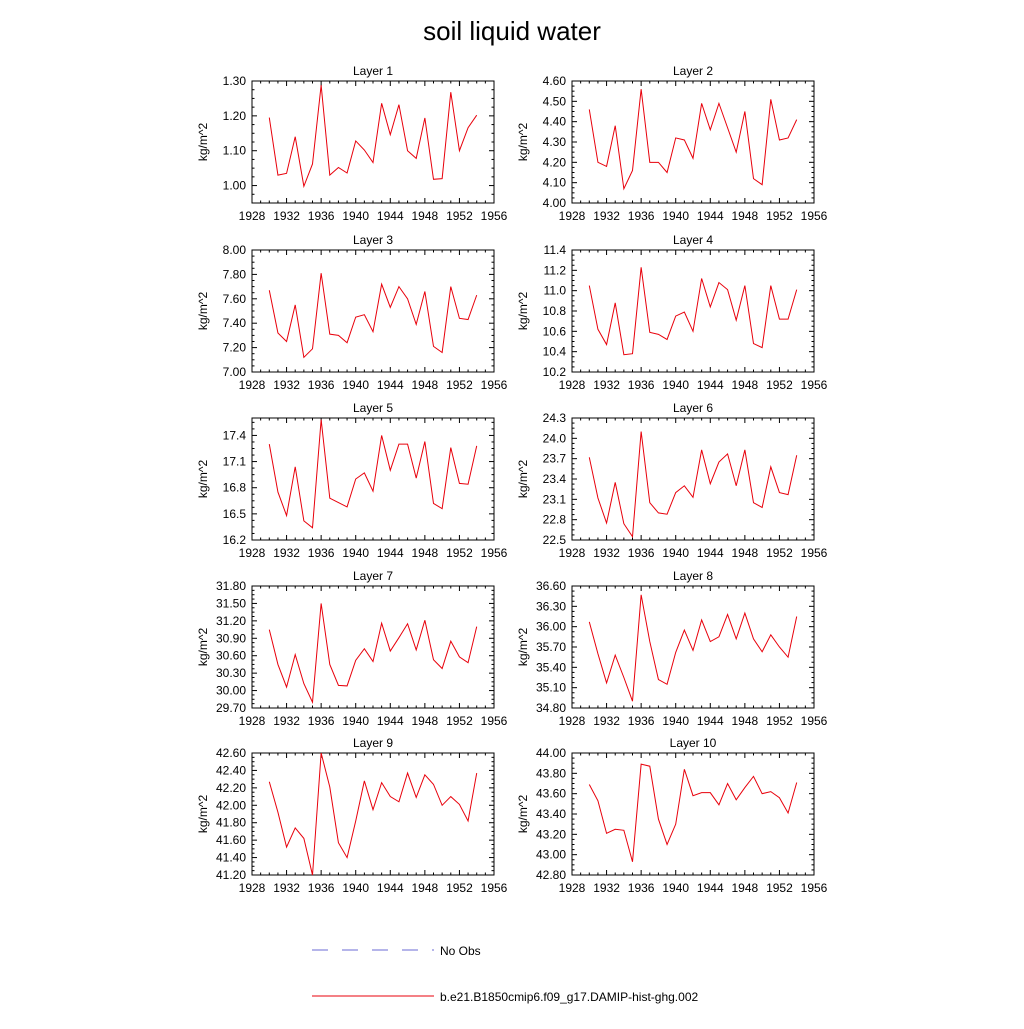 This screenshot has width=1024, height=1029. I want to click on y-tick-label: 4.60, so click(555, 81).